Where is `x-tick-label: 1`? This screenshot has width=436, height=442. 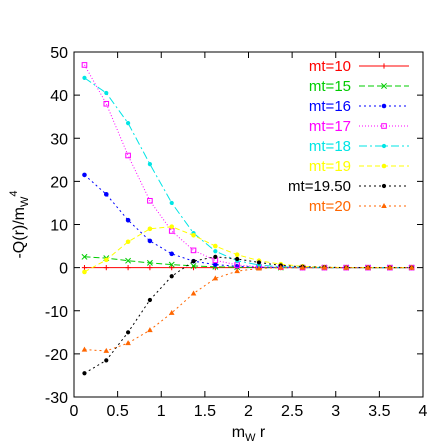
x-tick-label: 1 is located at coordinates (161, 411).